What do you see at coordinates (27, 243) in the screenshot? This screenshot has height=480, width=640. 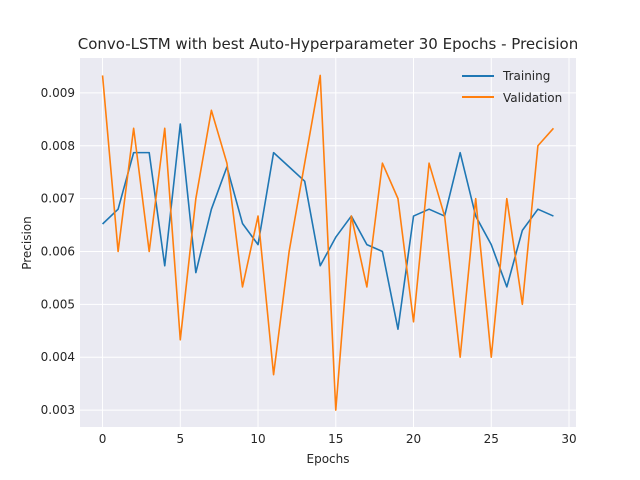 I see `y-axis-label: Precision` at bounding box center [27, 243].